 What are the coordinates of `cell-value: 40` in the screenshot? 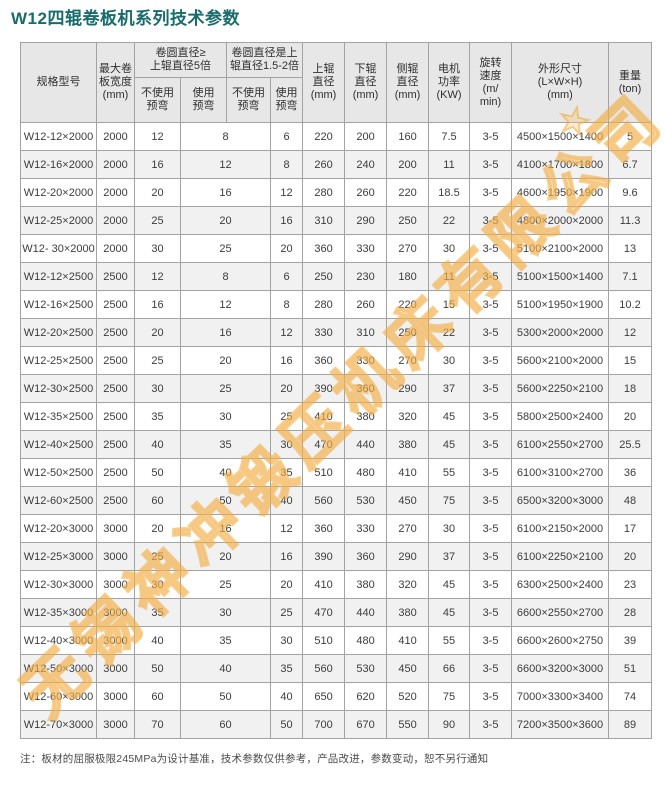 It's located at (286, 696).